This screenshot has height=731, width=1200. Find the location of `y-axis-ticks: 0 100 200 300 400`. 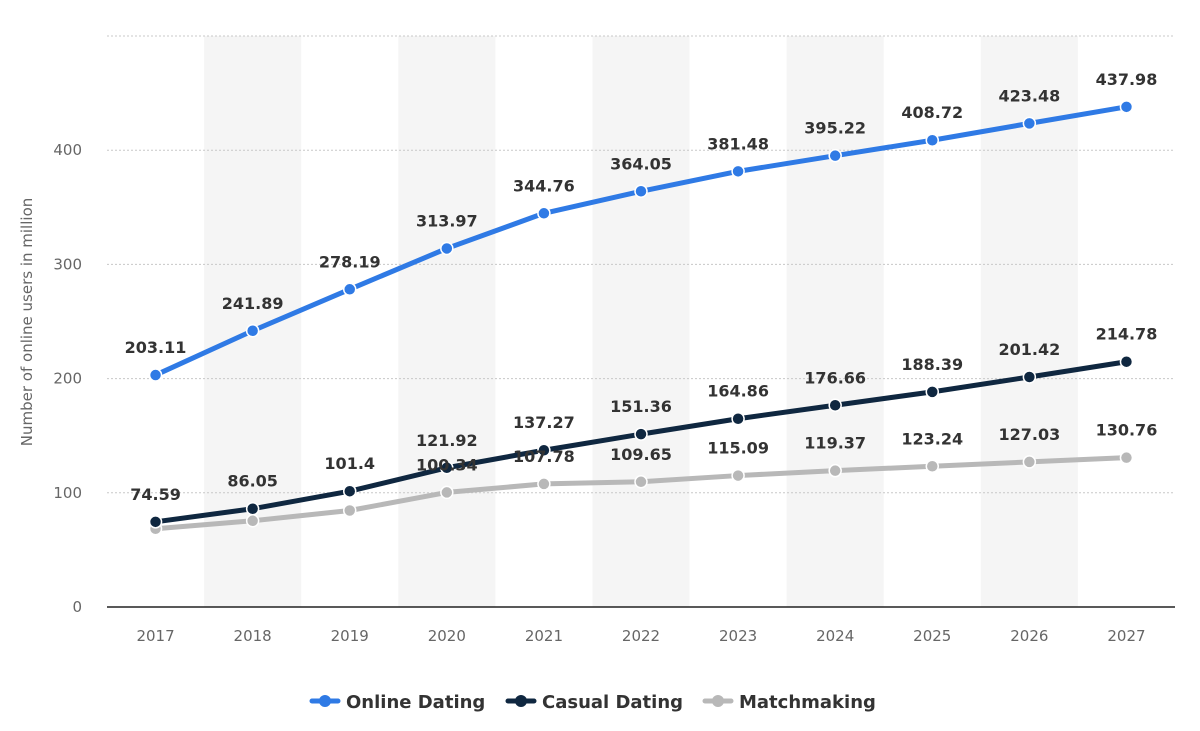

y-axis-ticks: 0 100 200 300 400 is located at coordinates (67, 378).